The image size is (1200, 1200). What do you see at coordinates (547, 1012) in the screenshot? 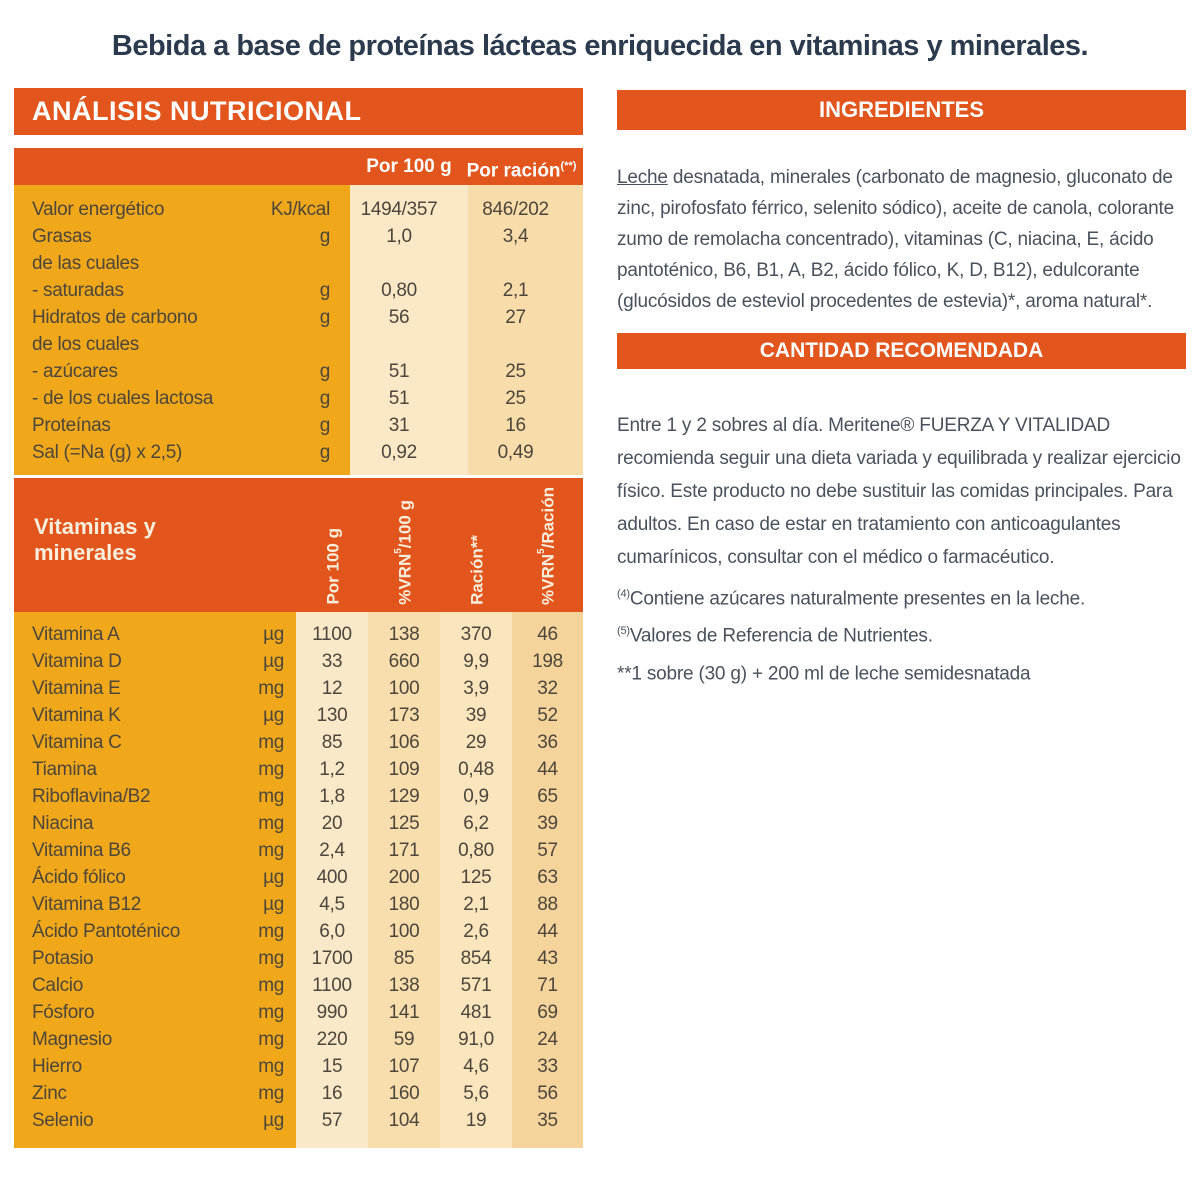
I see `value-vrn-per-racion: 69` at bounding box center [547, 1012].